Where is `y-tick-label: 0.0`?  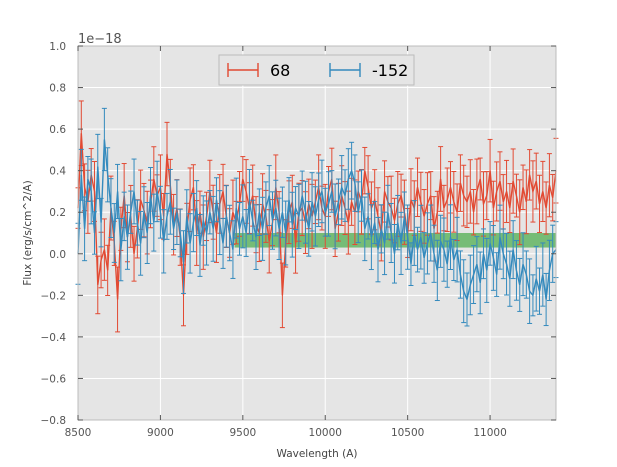
y-tick-label: 0.0 is located at coordinates (57, 255).